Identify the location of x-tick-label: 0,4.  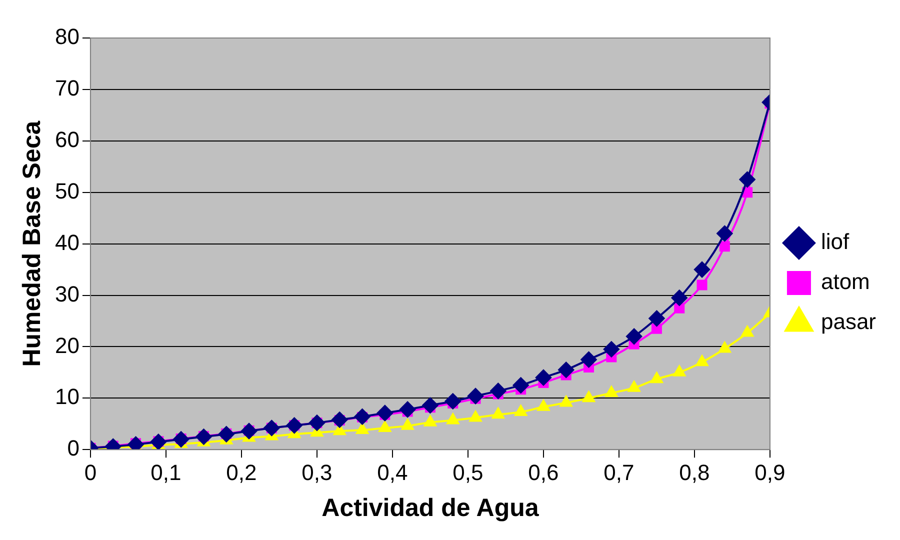
(392, 472).